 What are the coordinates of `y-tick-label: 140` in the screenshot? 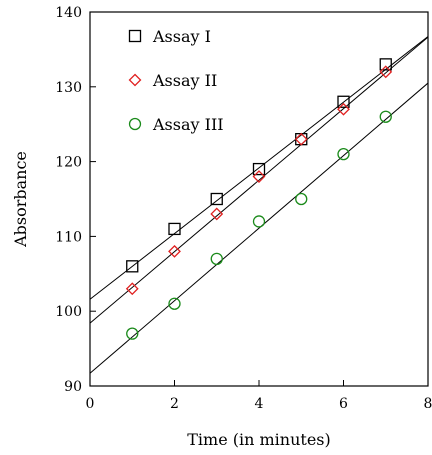 It's located at (68, 13).